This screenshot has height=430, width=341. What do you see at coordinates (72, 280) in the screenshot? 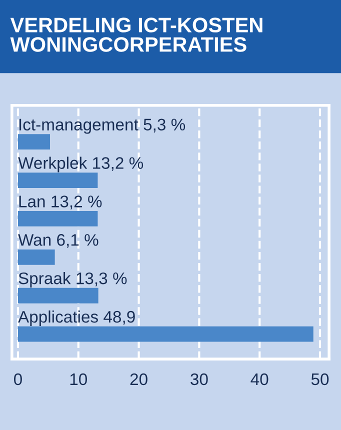
I see `category-label: Spraak 13,3 %` at bounding box center [72, 280].